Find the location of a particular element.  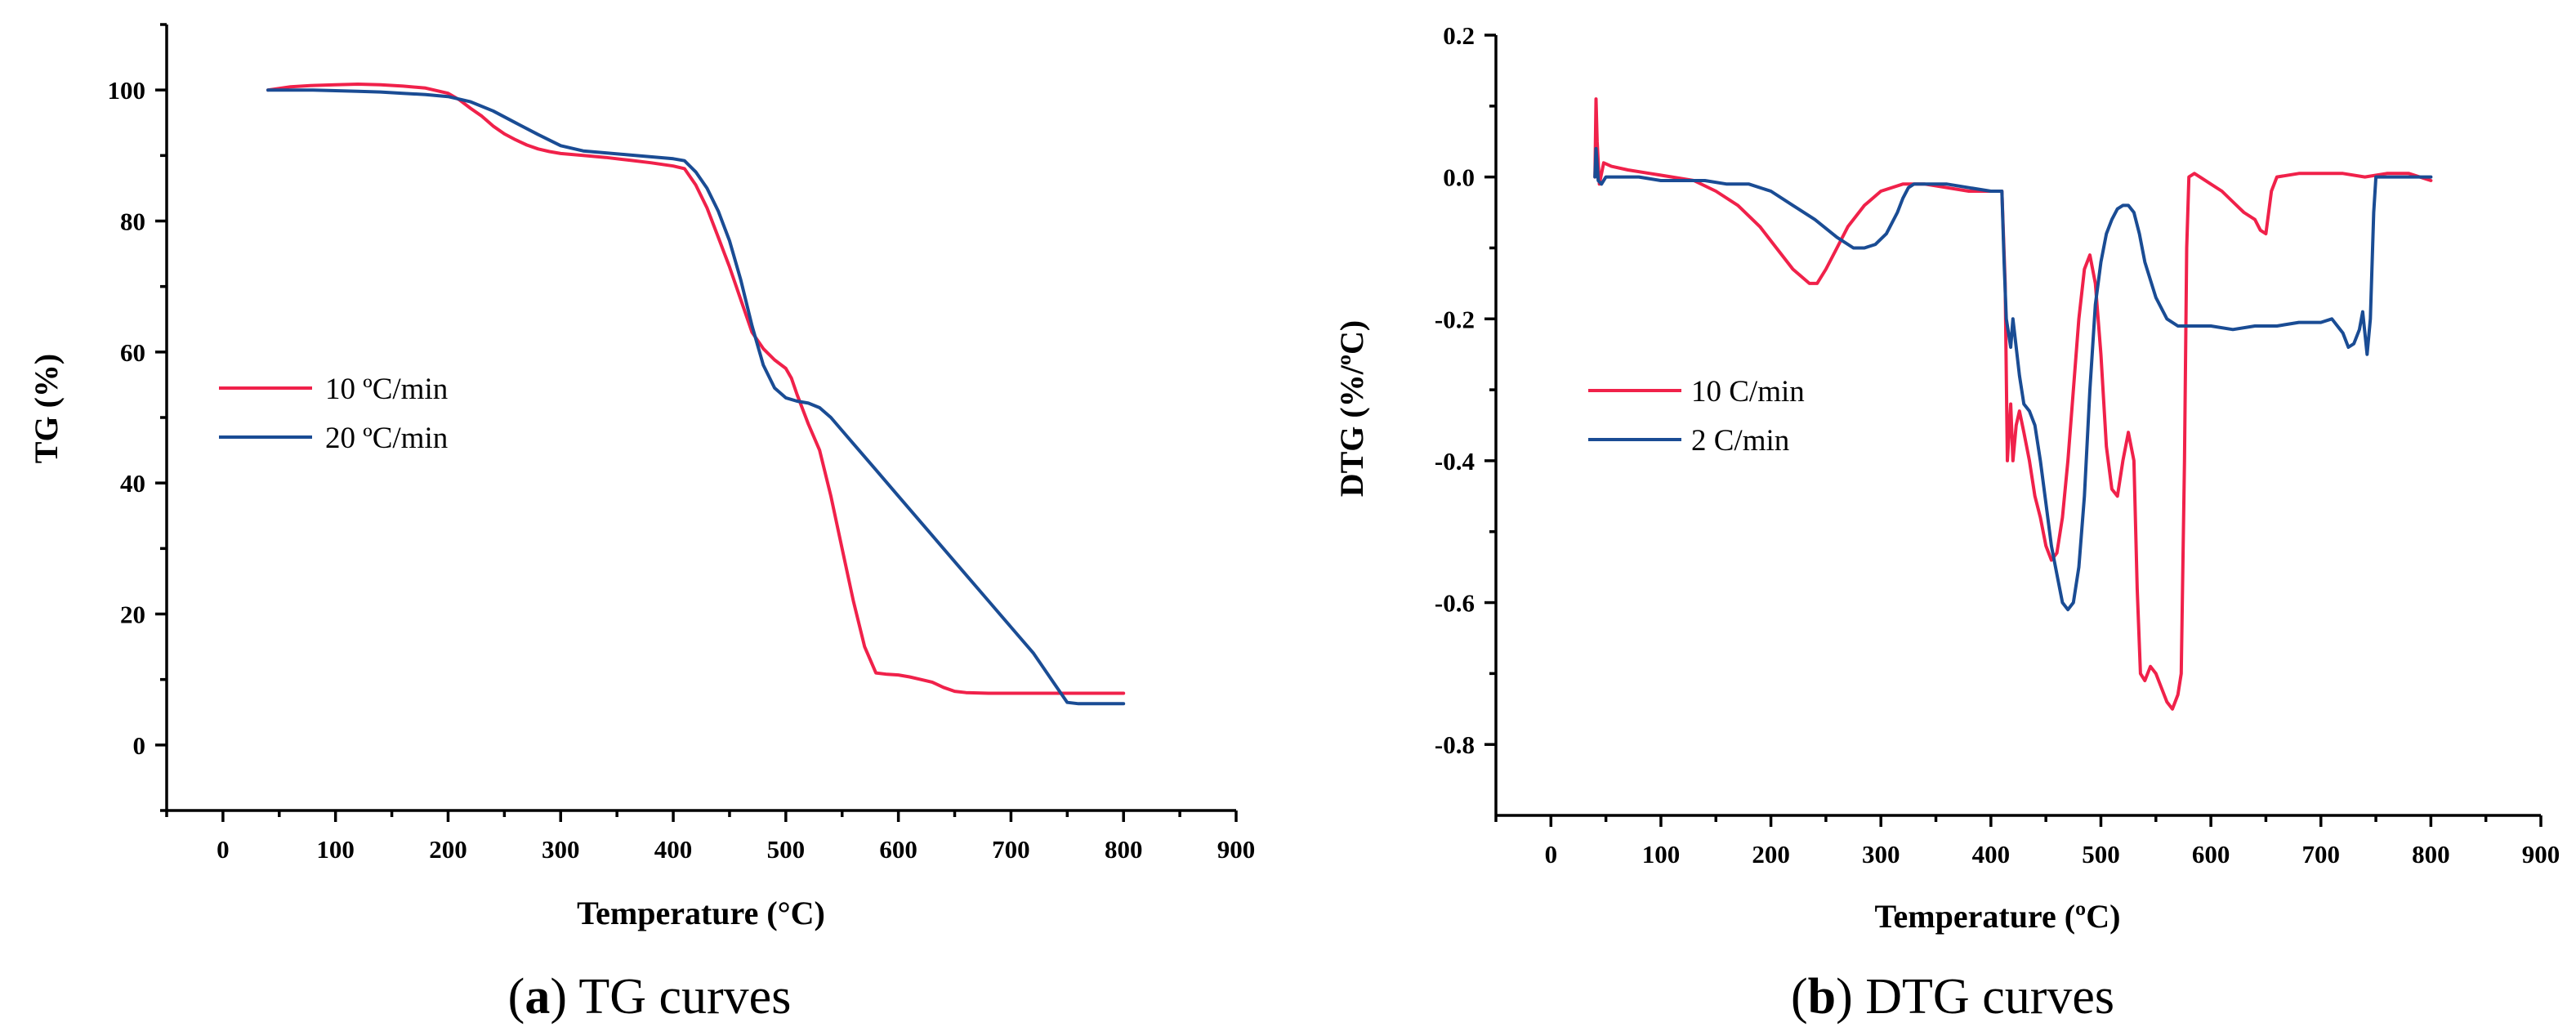

dtg-y-axis-title: DTG (%/ºC) is located at coordinates (1352, 409).